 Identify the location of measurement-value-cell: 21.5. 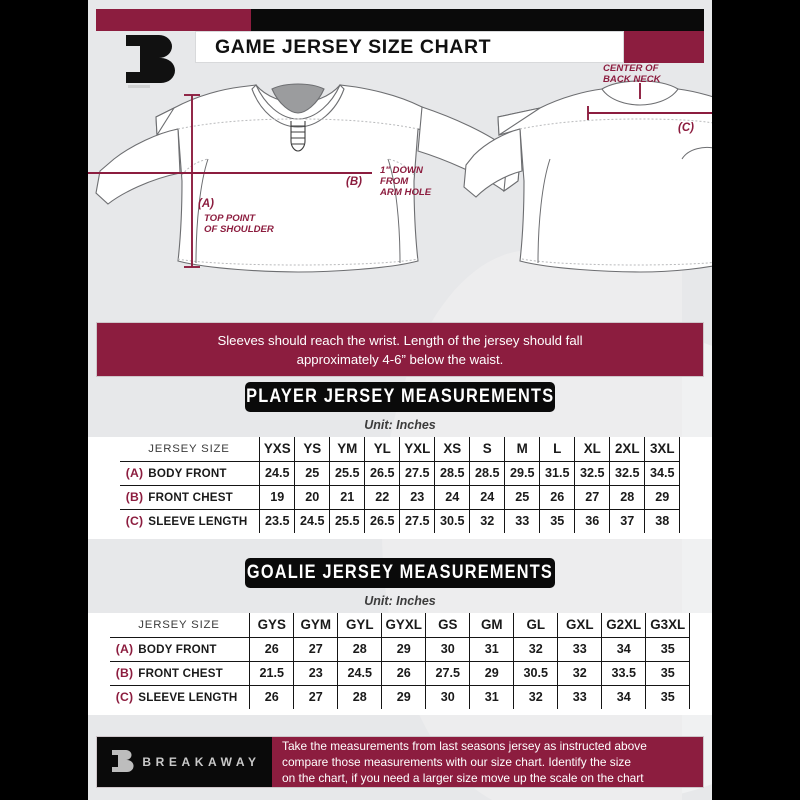
(272, 673).